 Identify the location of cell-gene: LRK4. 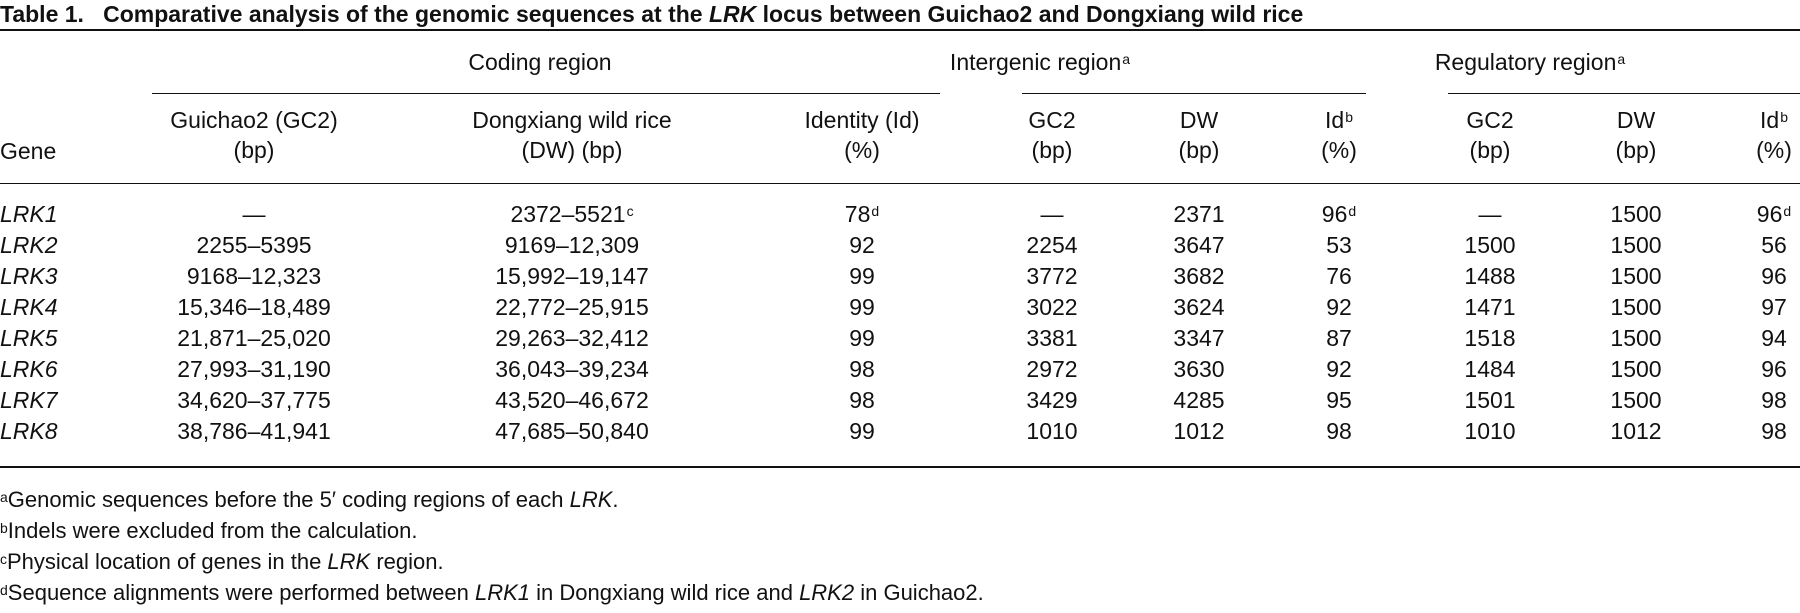
(29, 307).